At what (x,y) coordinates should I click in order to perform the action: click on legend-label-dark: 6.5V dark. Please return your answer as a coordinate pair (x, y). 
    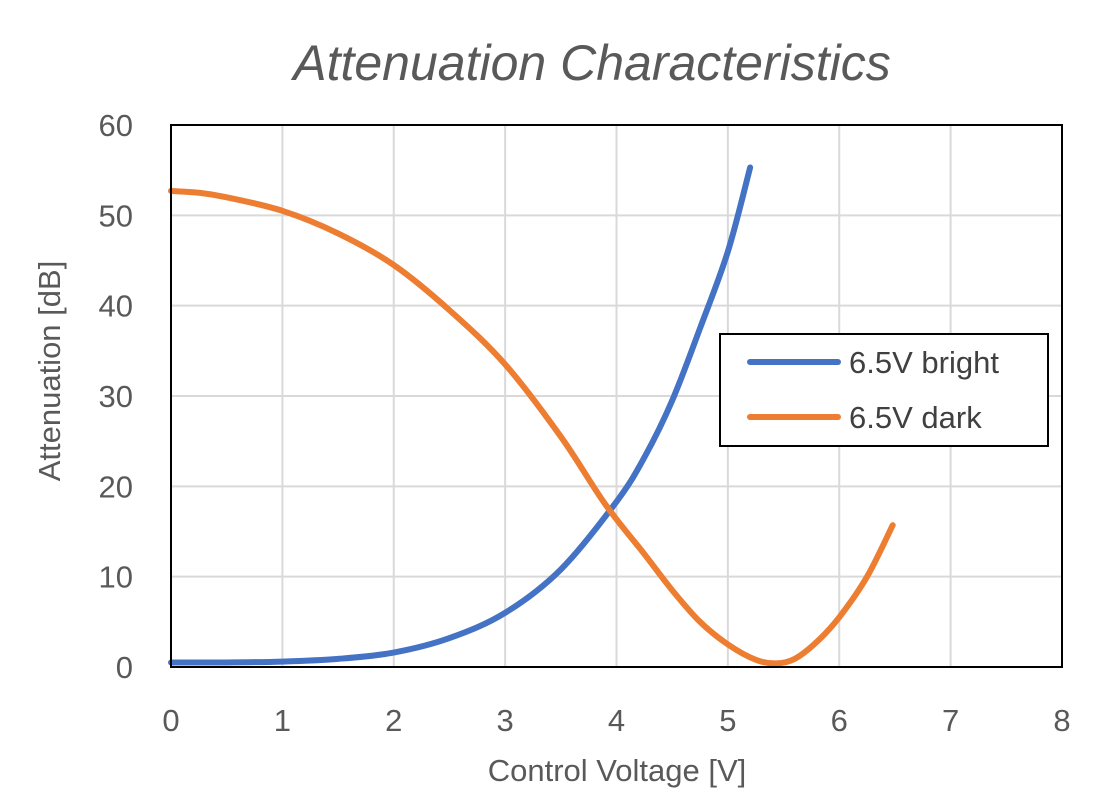
    Looking at the image, I should click on (915, 417).